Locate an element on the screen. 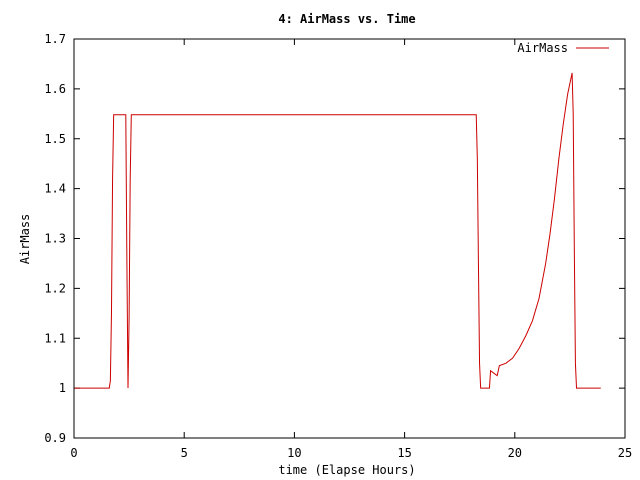 This screenshot has height=480, width=640. x-tick-label: 20 is located at coordinates (515, 453).